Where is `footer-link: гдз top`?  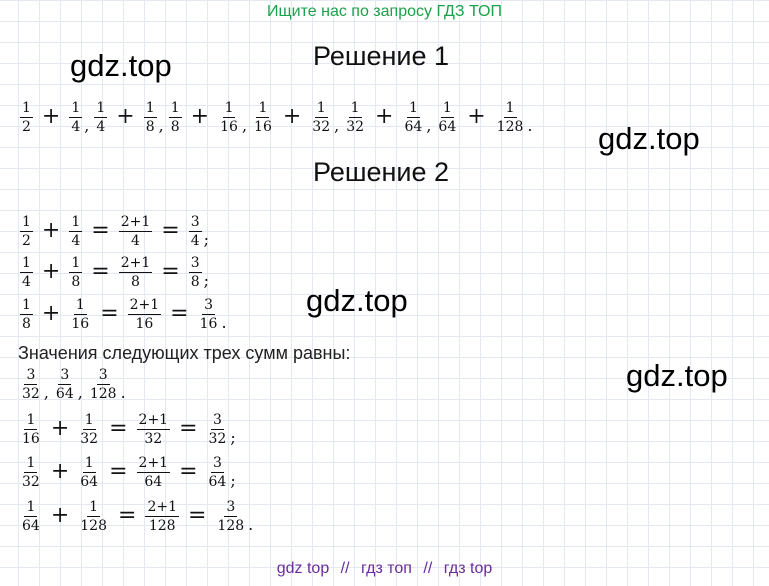 footer-link: гдз top is located at coordinates (468, 568).